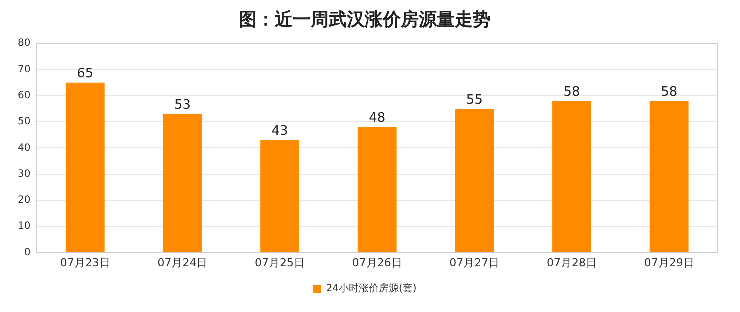  What do you see at coordinates (85, 263) in the screenshot?
I see `x-tick-label: 07月23日` at bounding box center [85, 263].